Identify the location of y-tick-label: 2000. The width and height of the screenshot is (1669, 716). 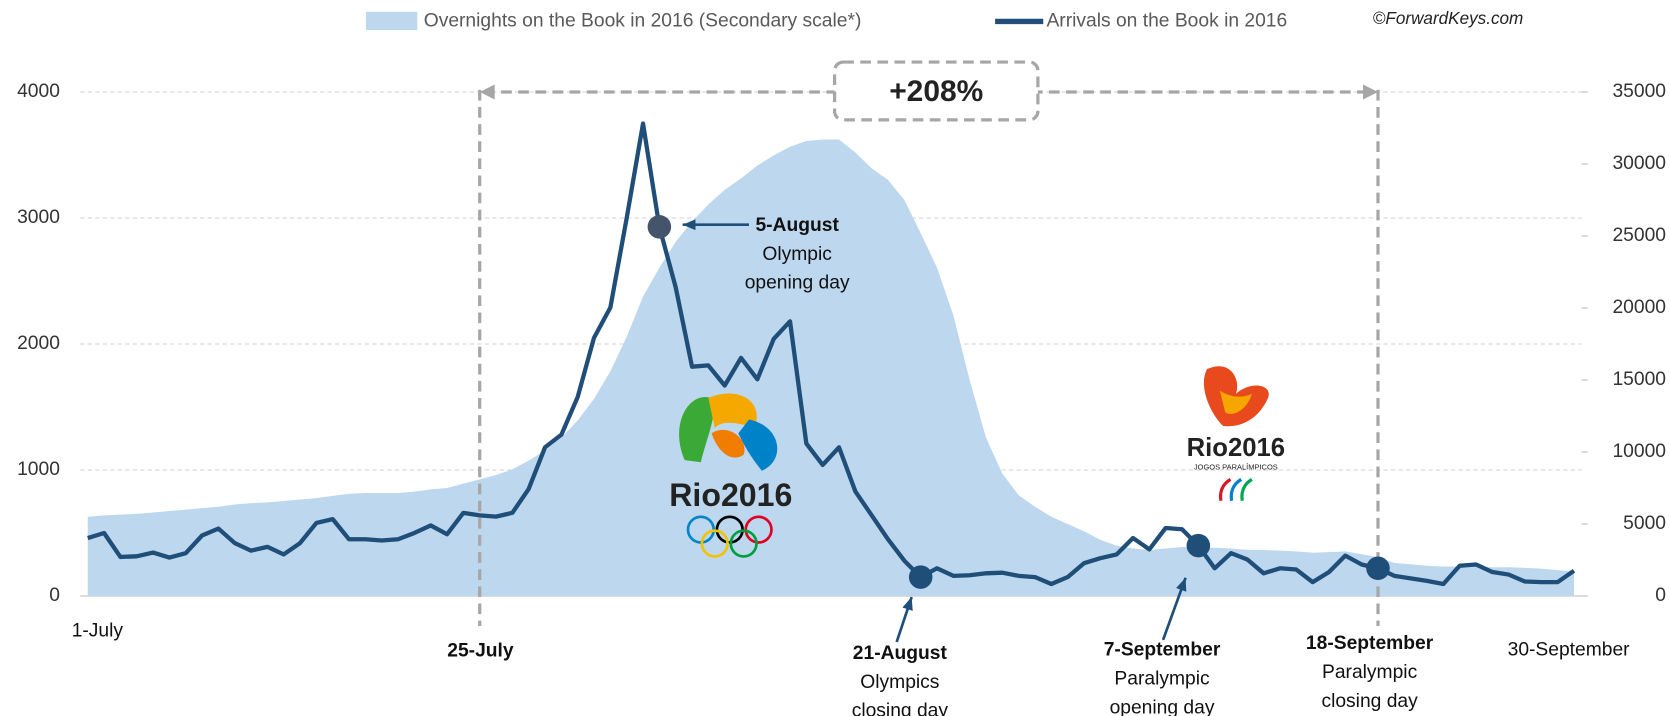
(38, 343).